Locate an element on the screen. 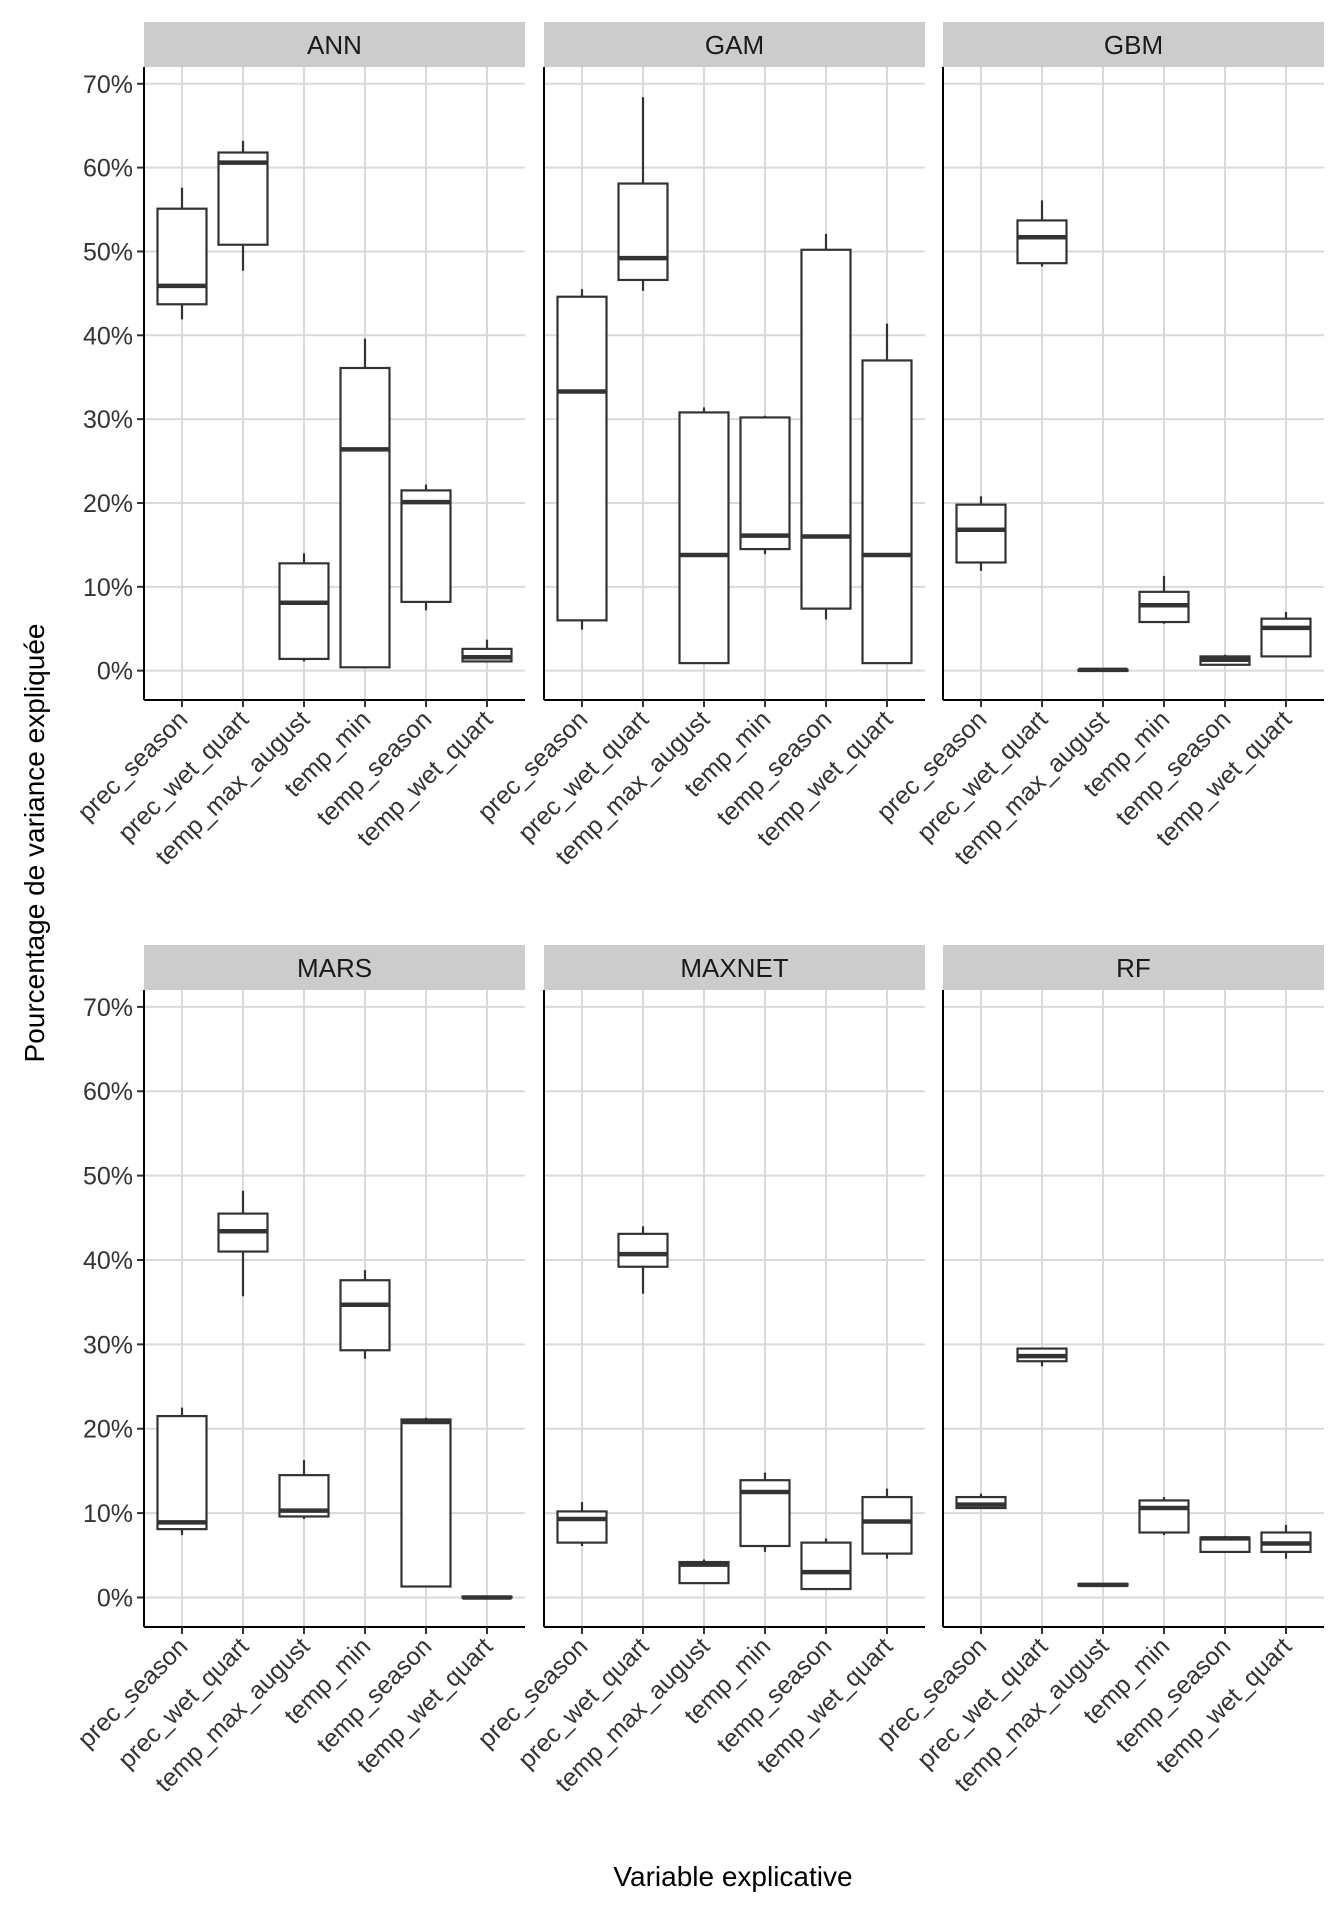  facet-label: GAM is located at coordinates (734, 45).